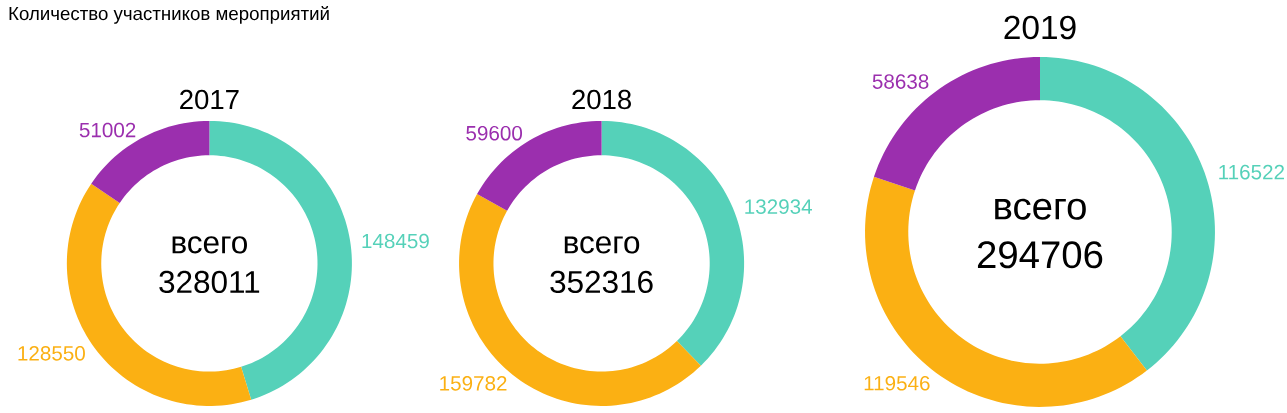 The width and height of the screenshot is (1287, 413). Describe the element at coordinates (51, 353) in the screenshot. I see `data-label: 128550` at that location.